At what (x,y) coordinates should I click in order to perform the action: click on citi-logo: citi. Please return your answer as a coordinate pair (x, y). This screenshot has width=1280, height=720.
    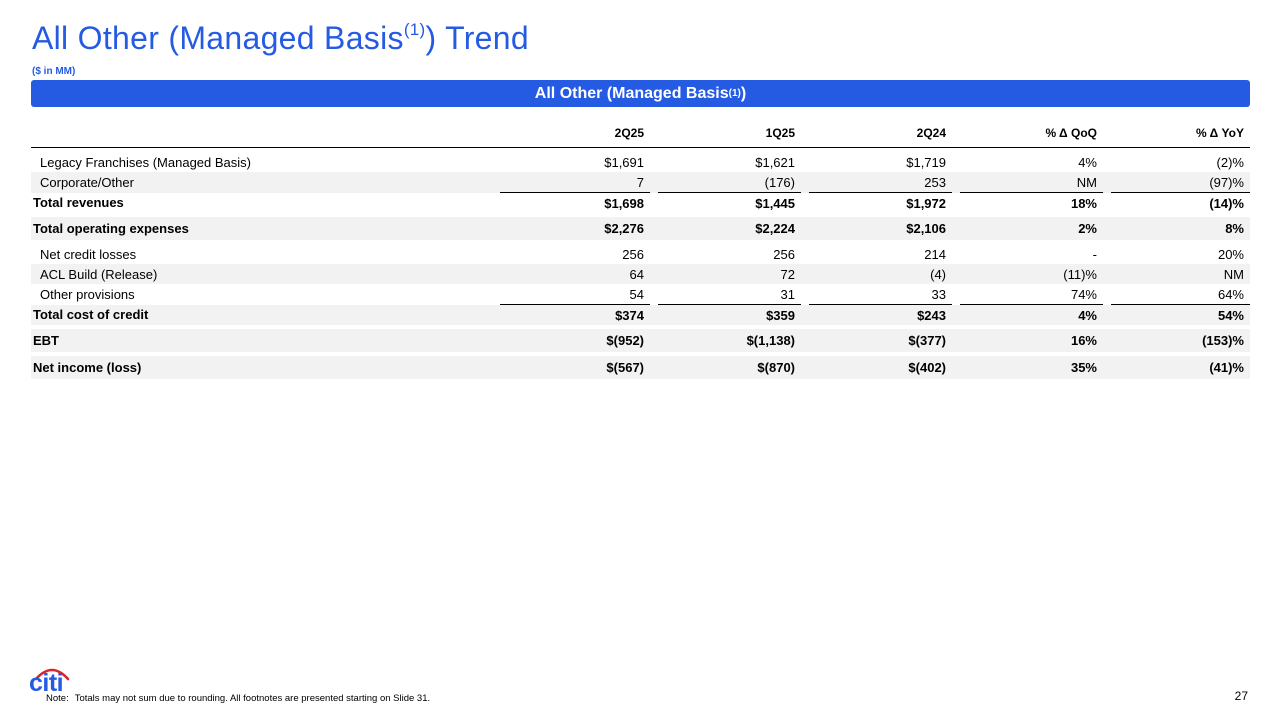
    Looking at the image, I should click on (52, 680).